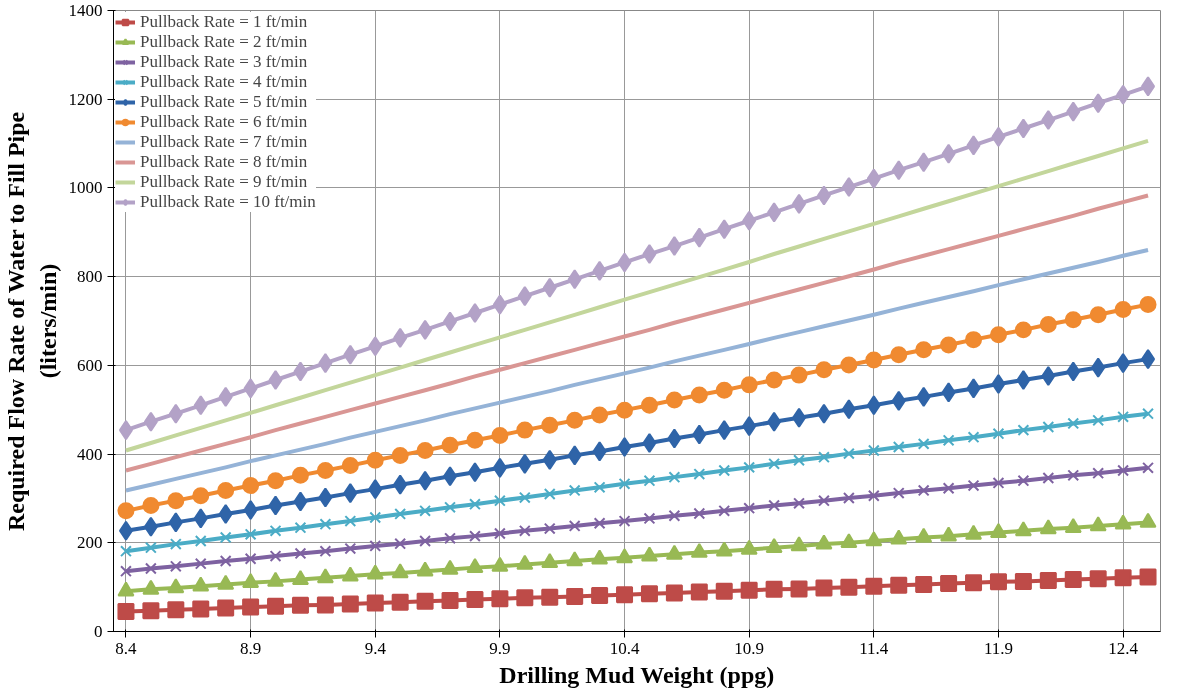 The image size is (1182, 694). What do you see at coordinates (224, 82) in the screenshot?
I see `legend-label: Pullback Rate = 4 ft/min` at bounding box center [224, 82].